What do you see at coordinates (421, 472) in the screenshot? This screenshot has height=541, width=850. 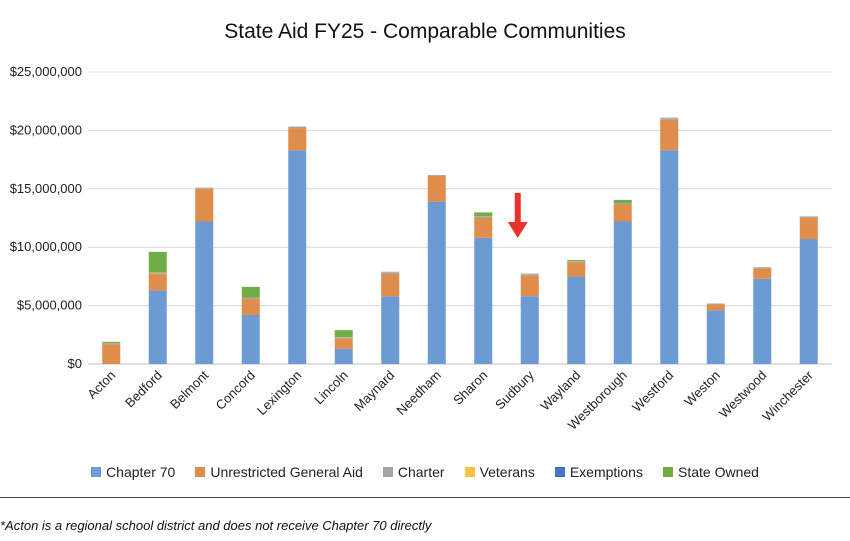 I see `legend-label: Charter` at bounding box center [421, 472].